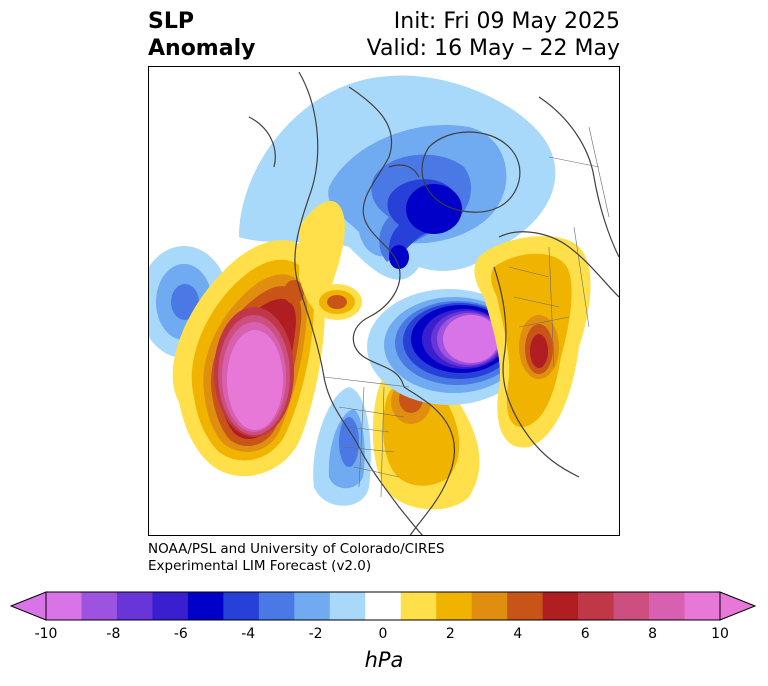  Describe the element at coordinates (248, 358) in the screenshot. I see `north-pacific-high` at that location.